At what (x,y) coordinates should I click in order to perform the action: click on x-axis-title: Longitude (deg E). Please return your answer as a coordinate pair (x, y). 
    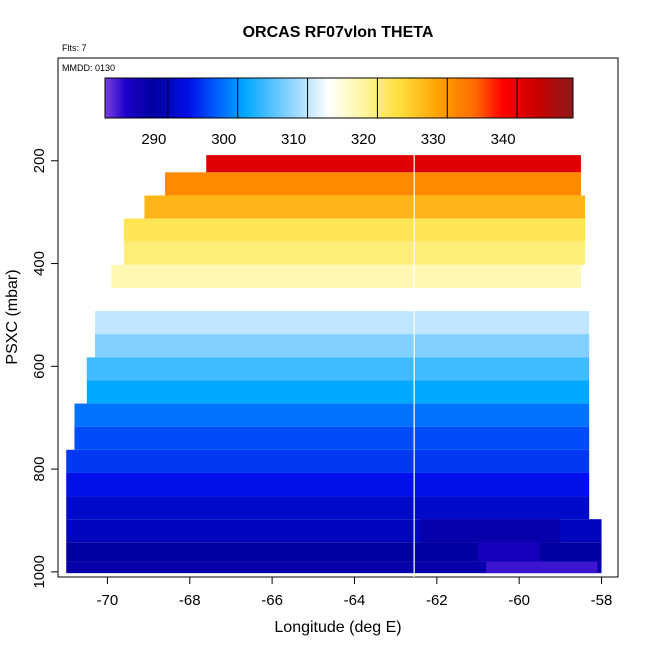
    Looking at the image, I should click on (337, 627).